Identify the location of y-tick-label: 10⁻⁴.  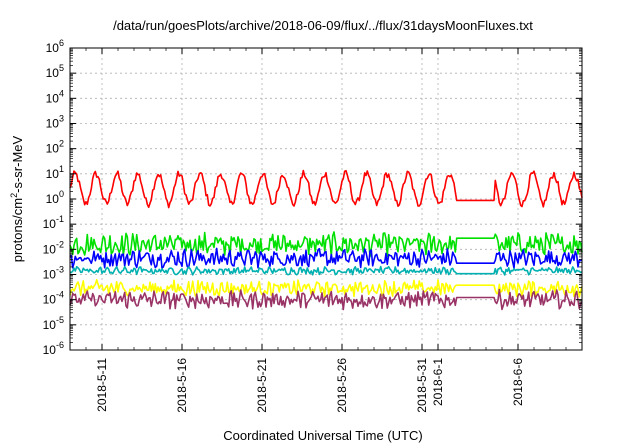
(53, 298).